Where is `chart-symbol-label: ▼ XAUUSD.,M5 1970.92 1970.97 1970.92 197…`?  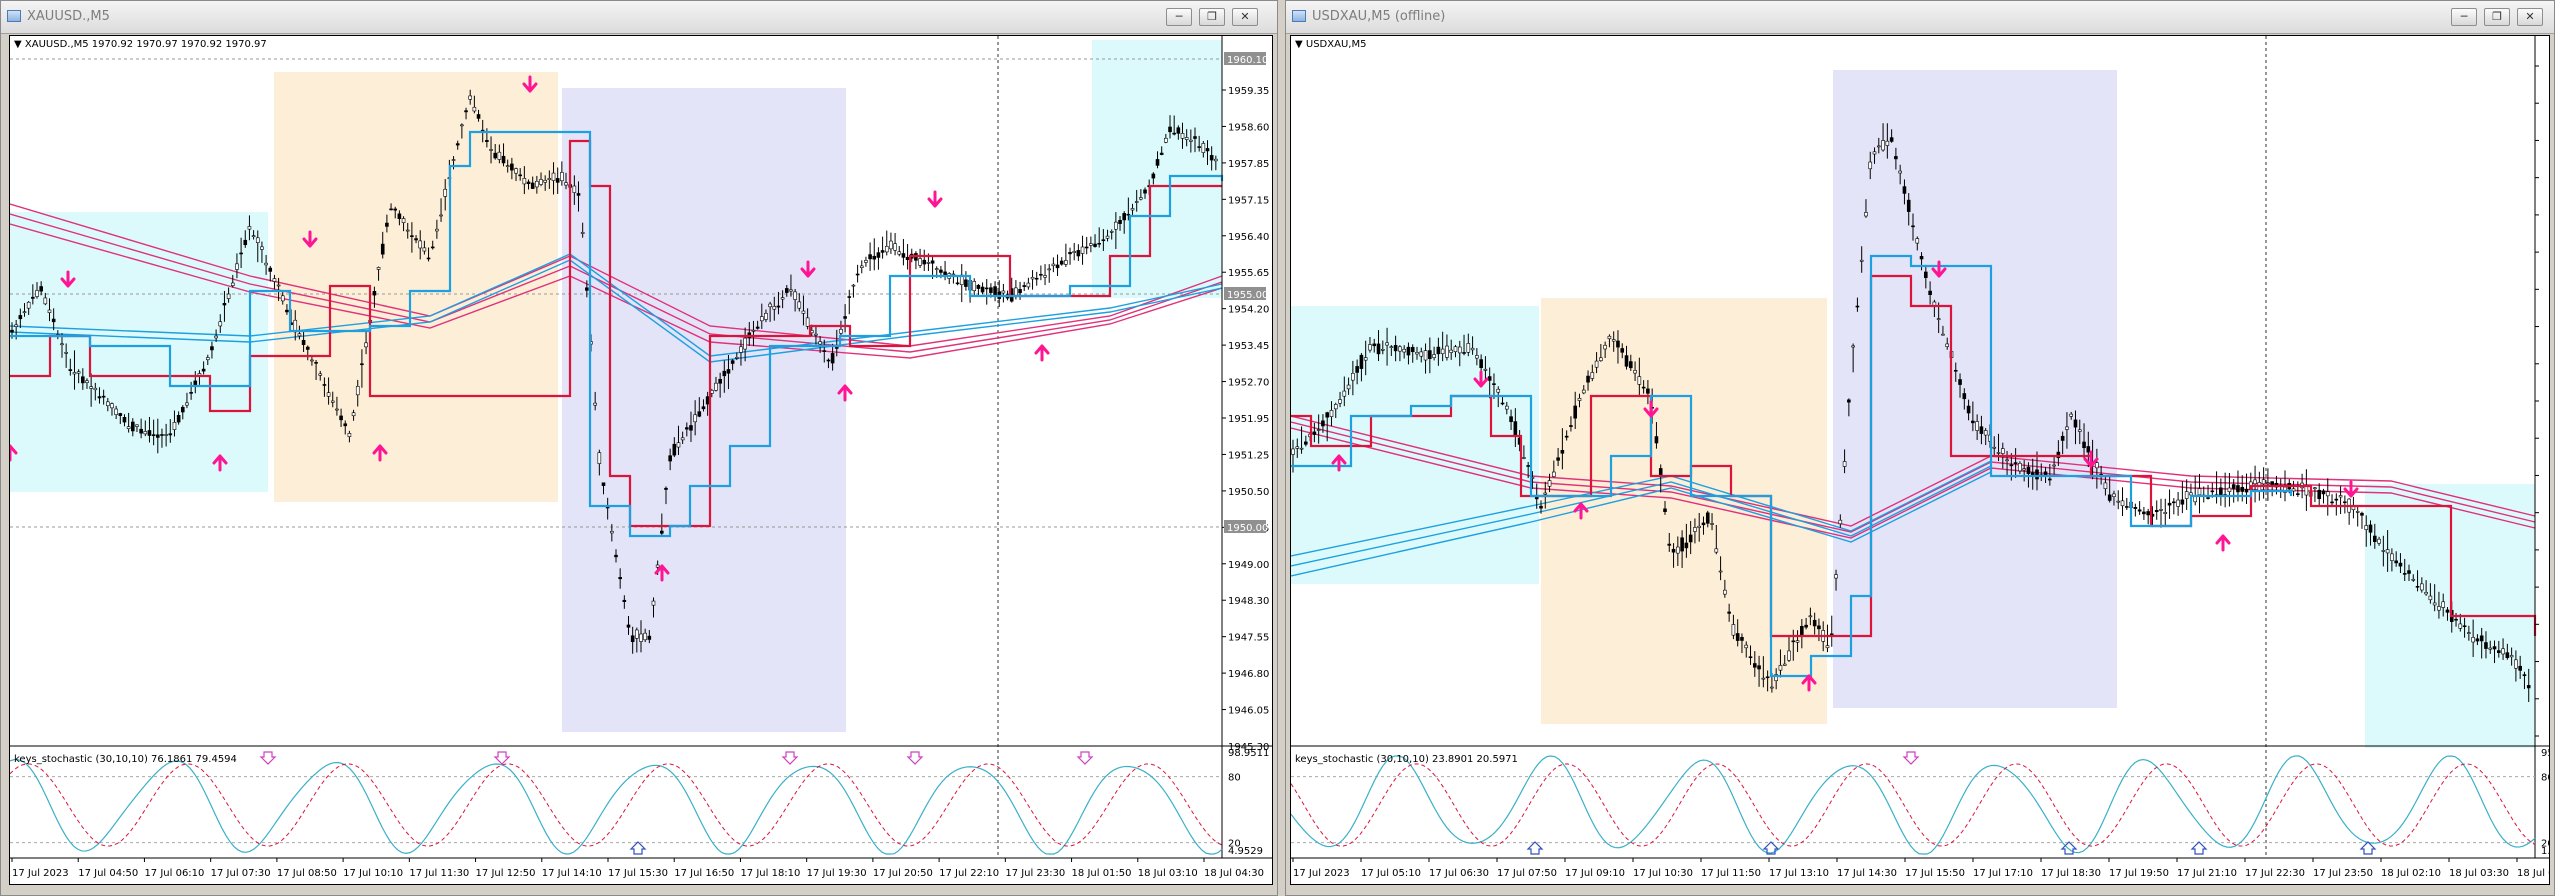
chart-symbol-label: ▼ XAUUSD.,M5 1970.92 1970.97 1970.92 197… is located at coordinates (140, 44).